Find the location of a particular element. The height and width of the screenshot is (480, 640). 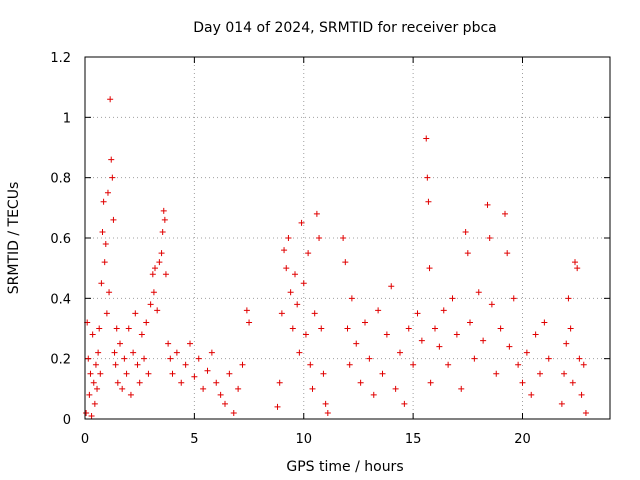

y-tick-label: 0 is located at coordinates (67, 420).